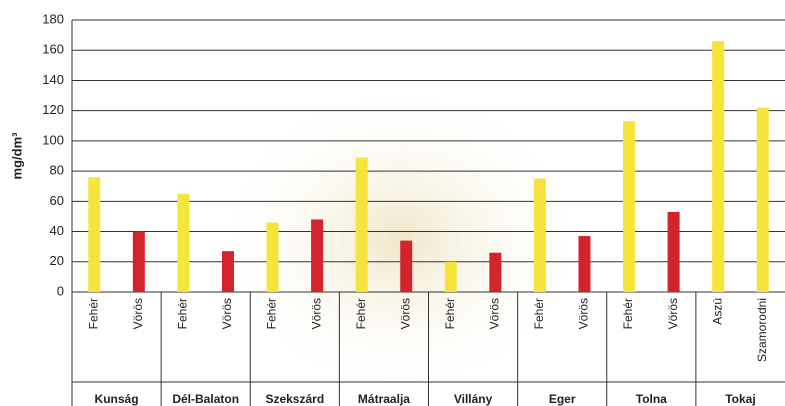 Image resolution: width=785 pixels, height=406 pixels. I want to click on y-tick-label: 20, so click(57, 260).